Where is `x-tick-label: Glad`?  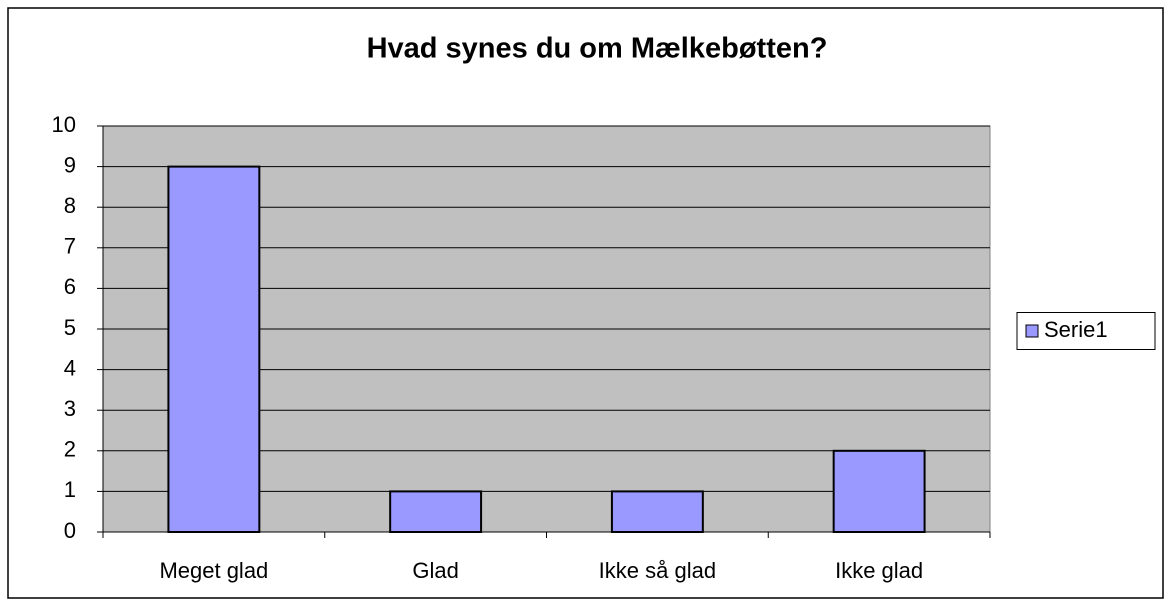 x-tick-label: Glad is located at coordinates (435, 570).